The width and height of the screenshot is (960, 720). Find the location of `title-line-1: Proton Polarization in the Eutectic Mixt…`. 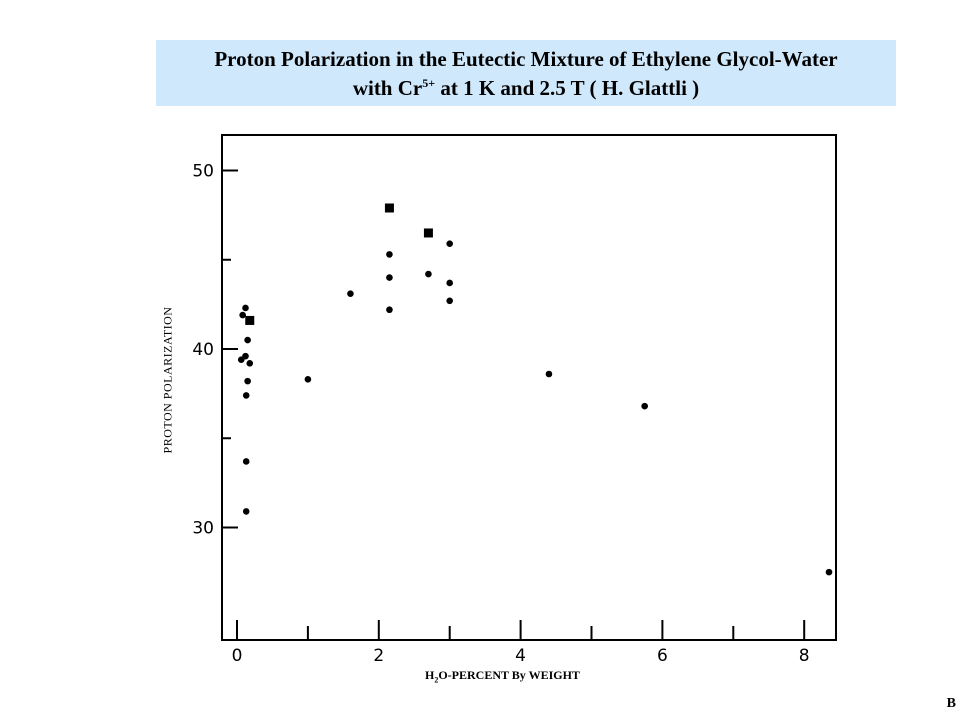

title-line-1: Proton Polarization in the Eutectic Mixt… is located at coordinates (526, 59).